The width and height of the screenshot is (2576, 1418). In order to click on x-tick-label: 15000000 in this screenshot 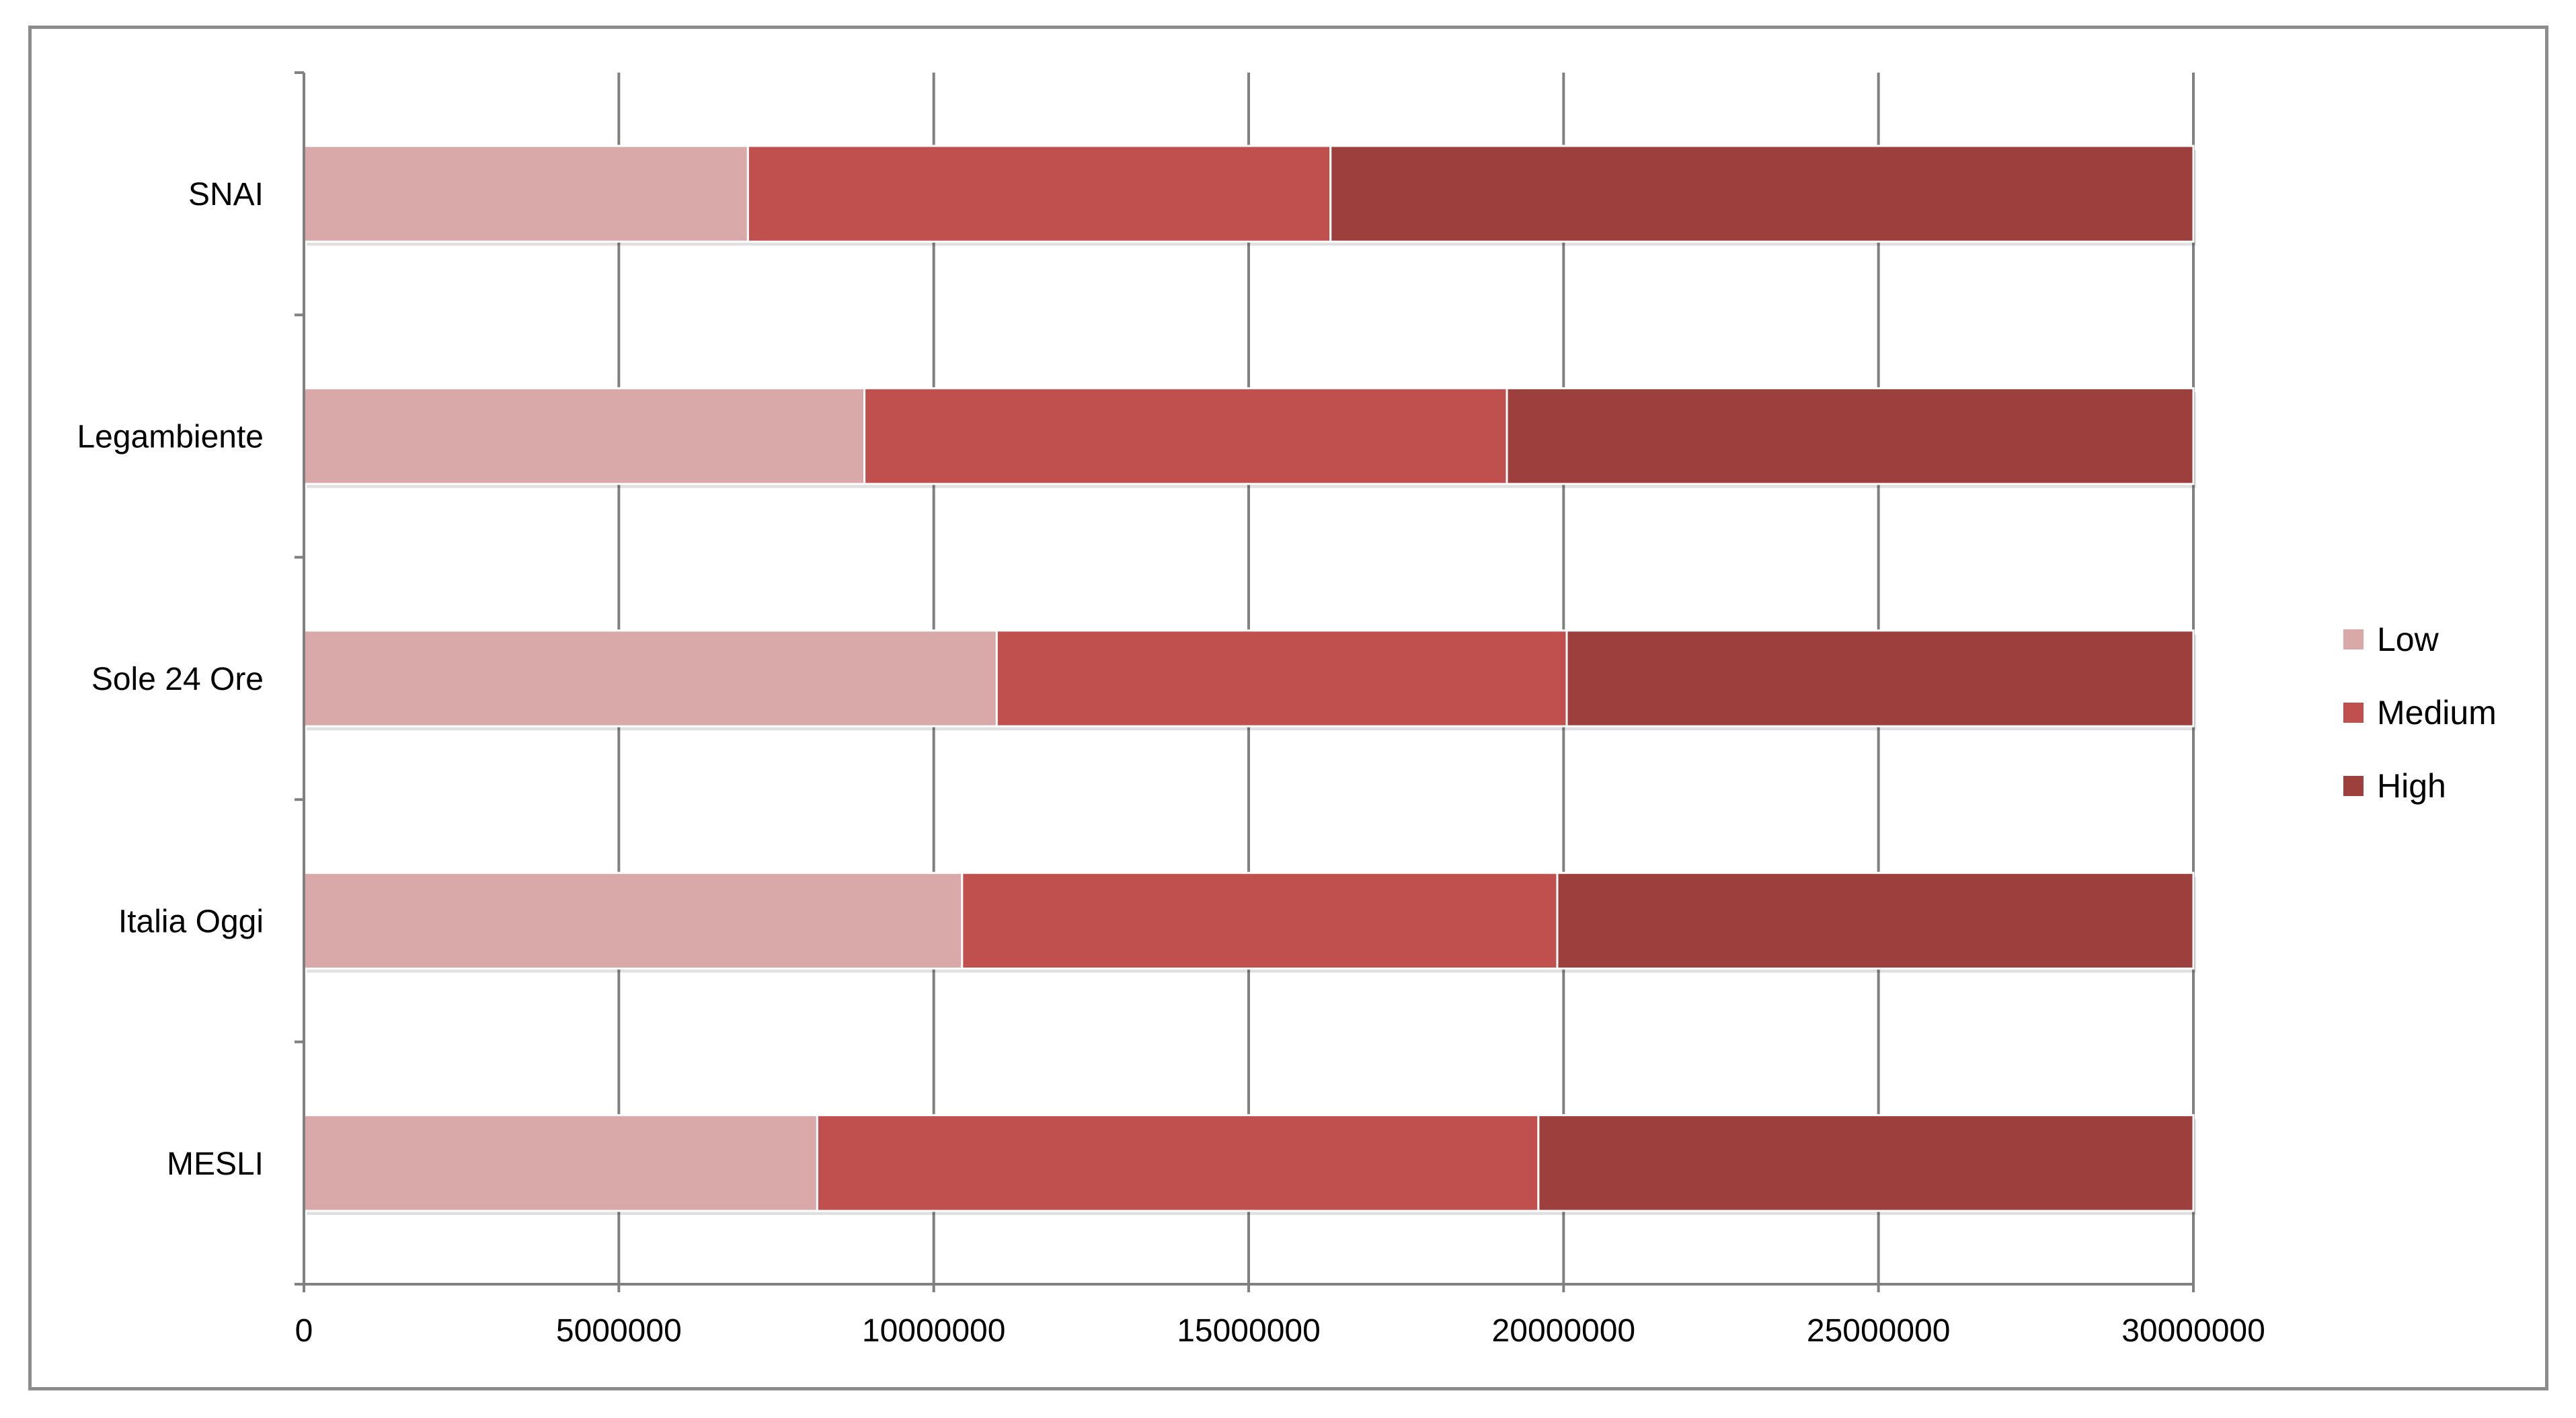, I will do `click(1249, 1331)`.